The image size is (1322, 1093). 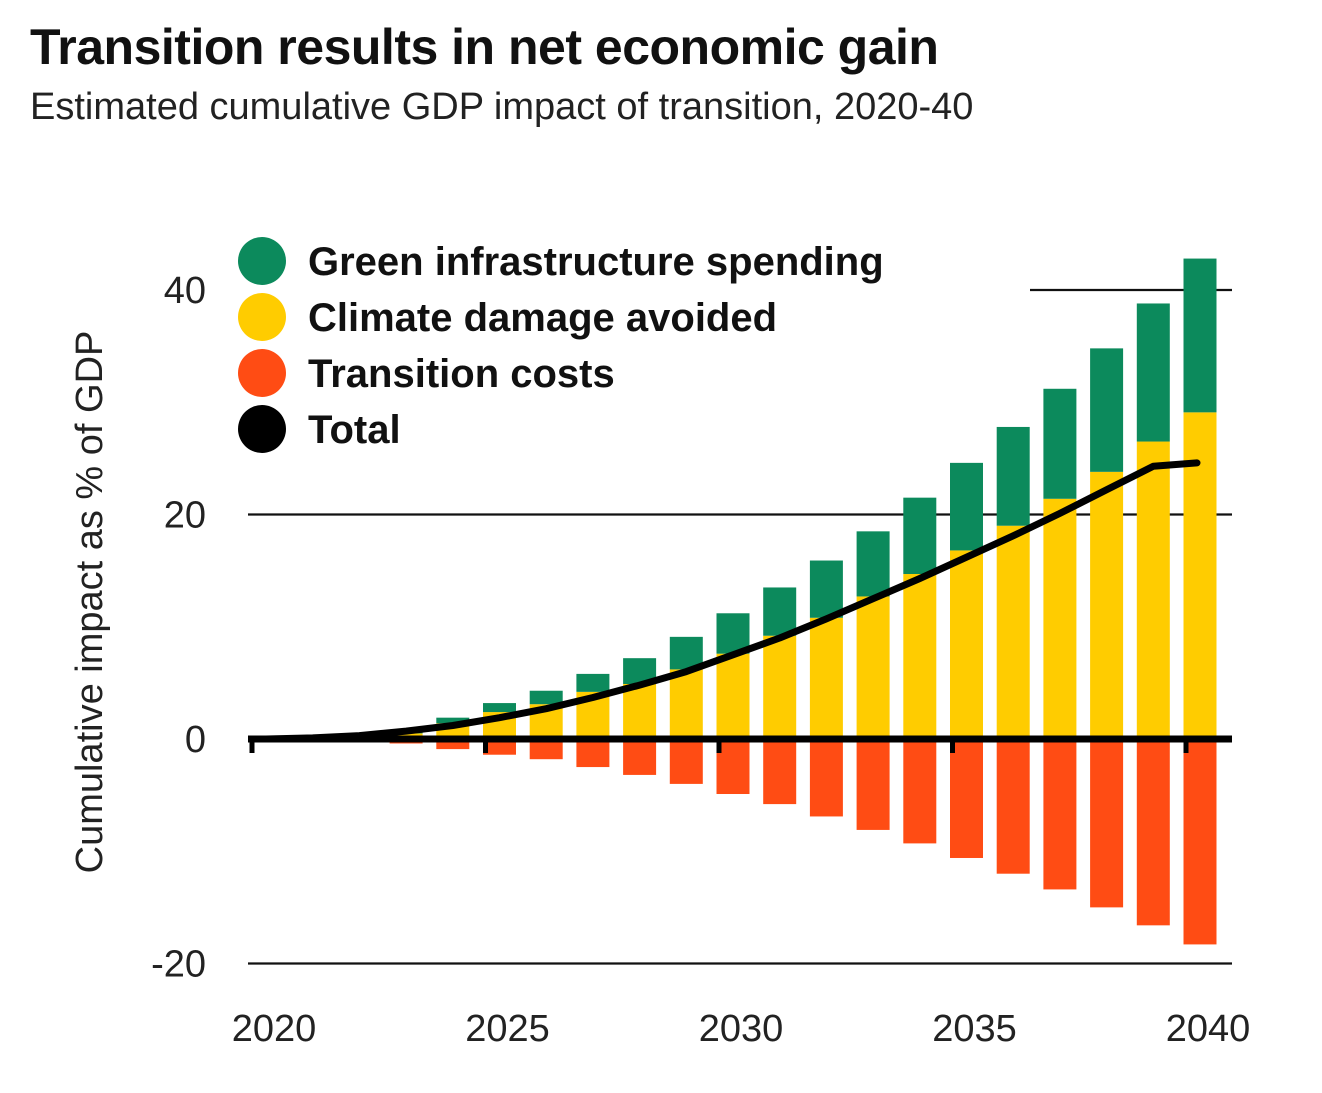 I want to click on bar-climate-damage-2036, so click(x=1013, y=632).